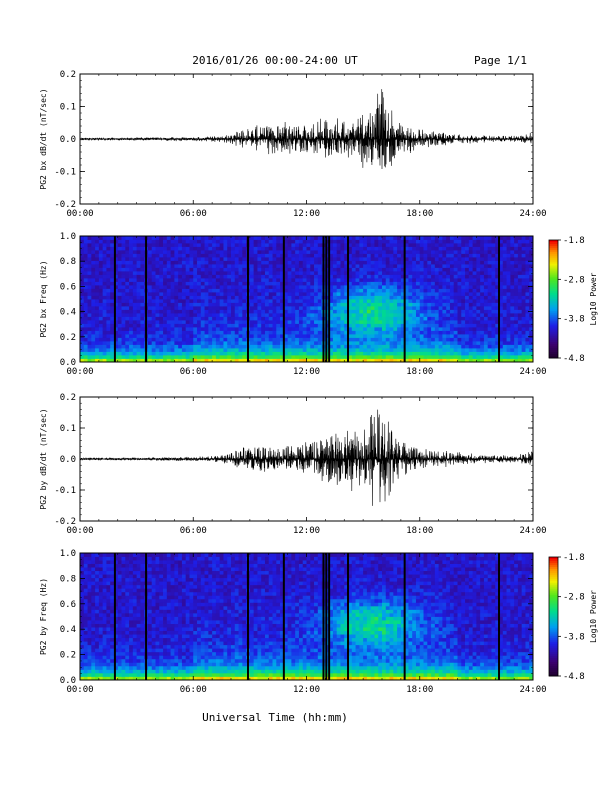 The height and width of the screenshot is (792, 612). What do you see at coordinates (193, 214) in the screenshot?
I see `x-tick-label-0600: 06:00` at bounding box center [193, 214].